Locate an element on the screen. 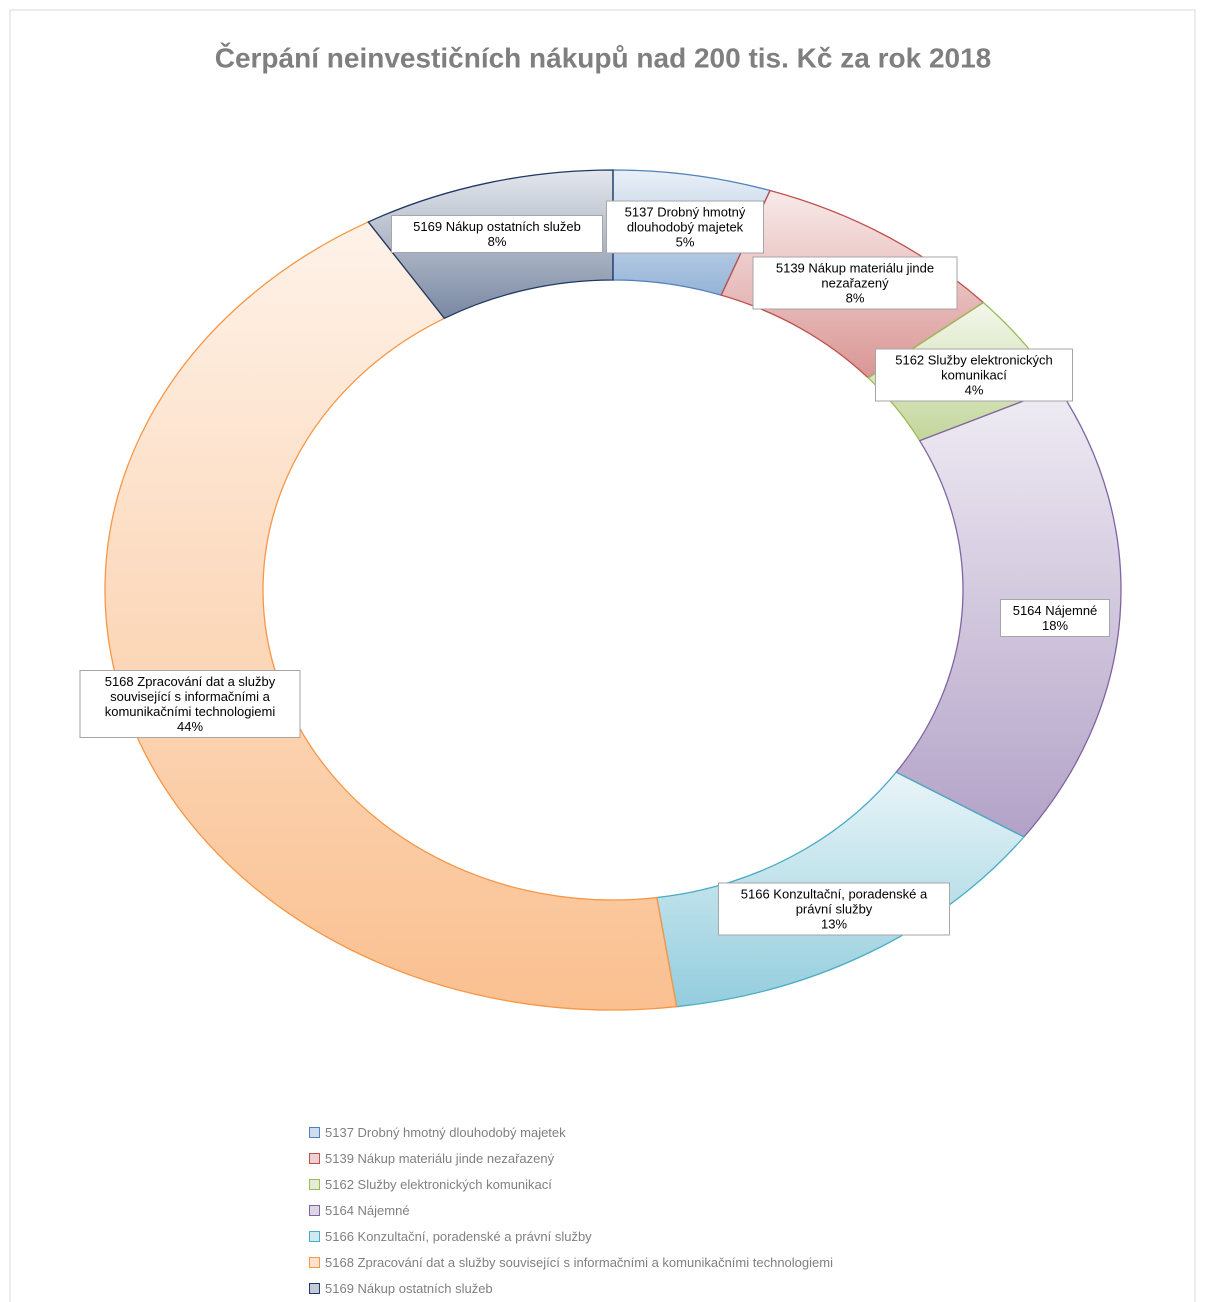 Image resolution: width=1207 pixels, height=1302 pixels. data-label: 5164 Nájemné 18% is located at coordinates (1055, 618).